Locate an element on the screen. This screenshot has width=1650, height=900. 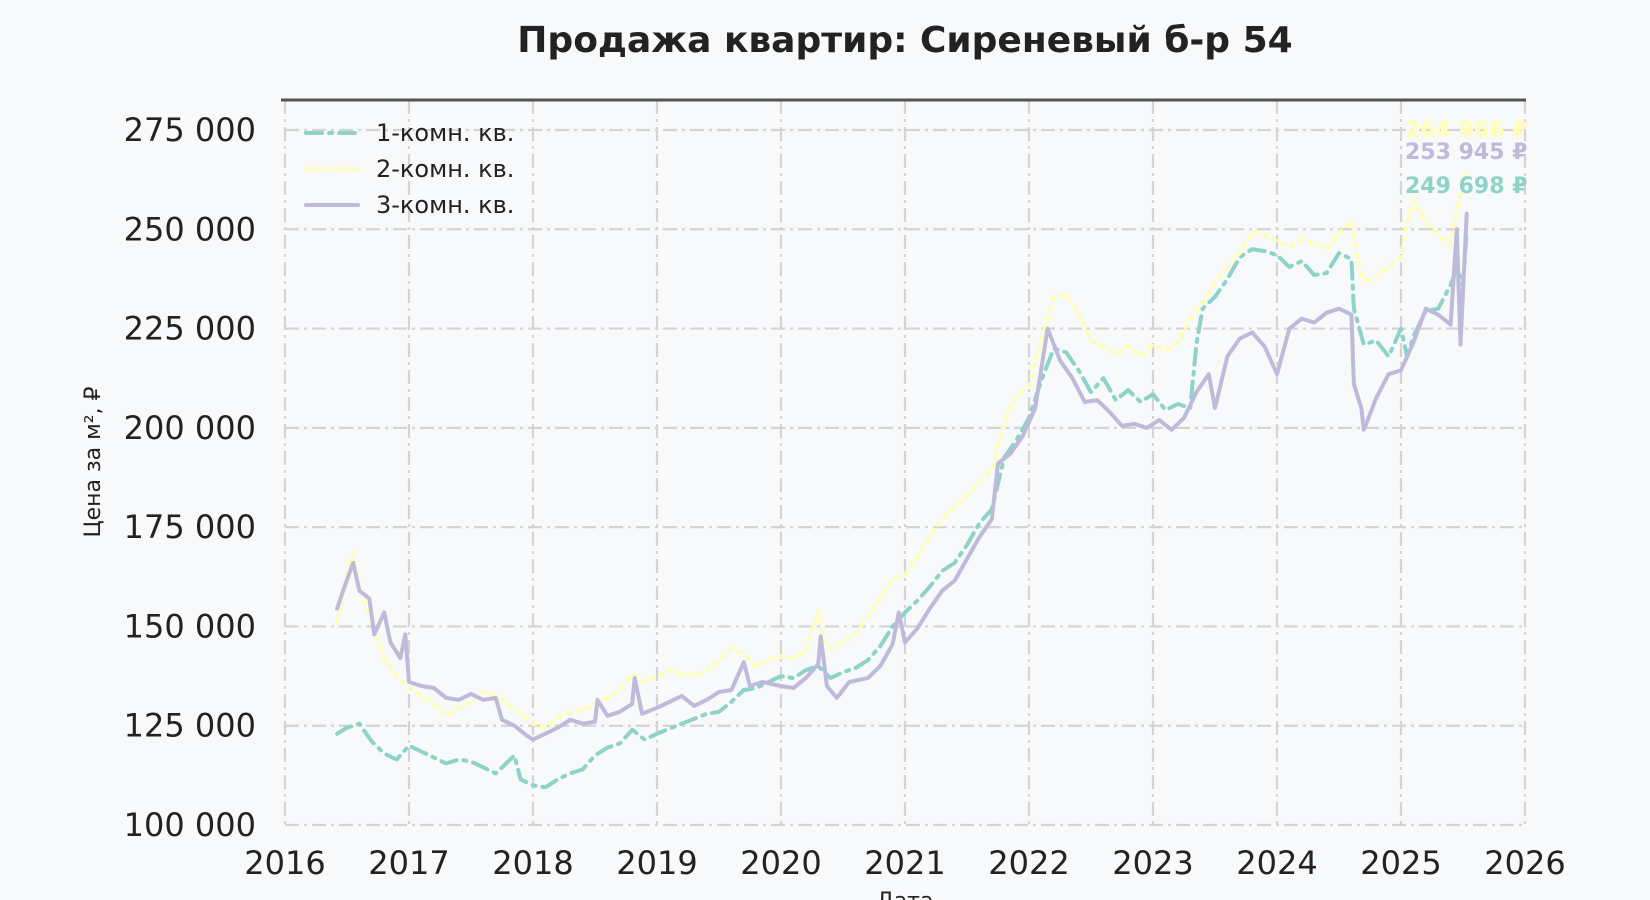
y-axis-label: Цена за м², ₽ is located at coordinates (93, 461).